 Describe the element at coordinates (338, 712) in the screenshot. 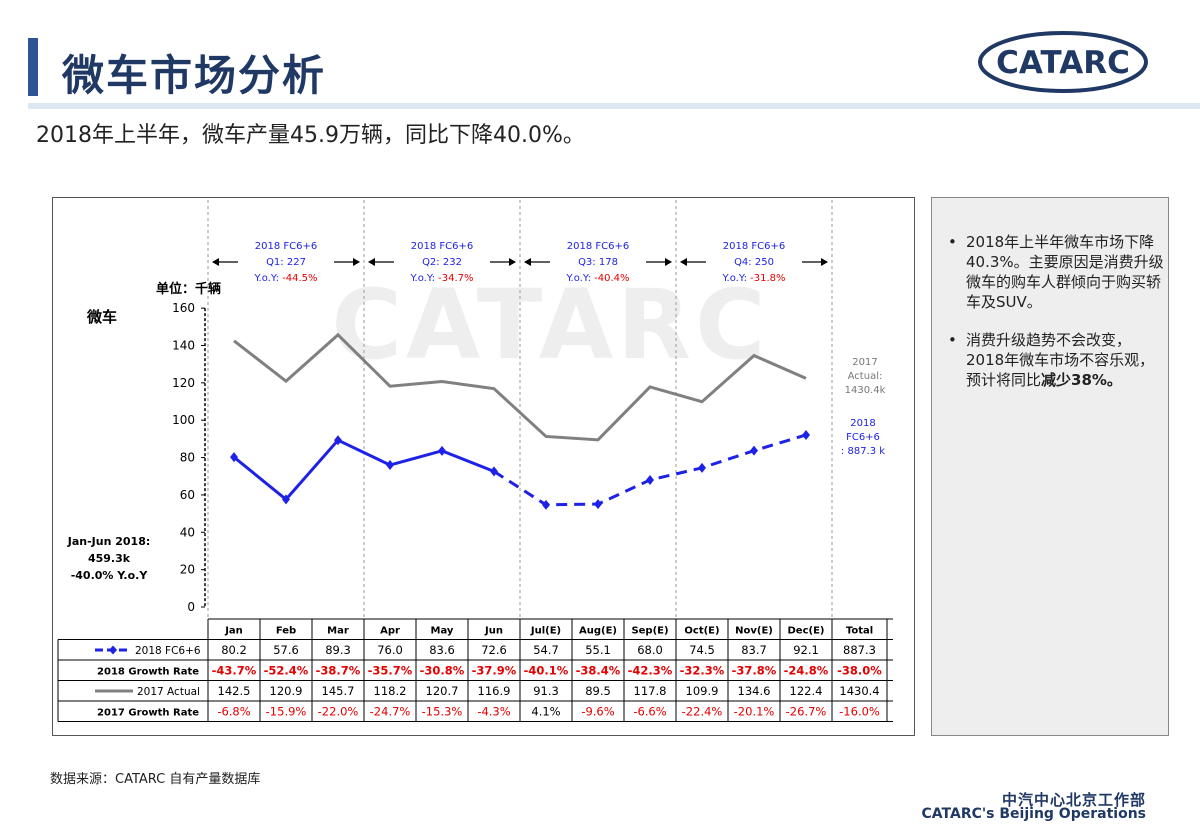

I see `table-cell-growth-2017: -22.0%` at that location.